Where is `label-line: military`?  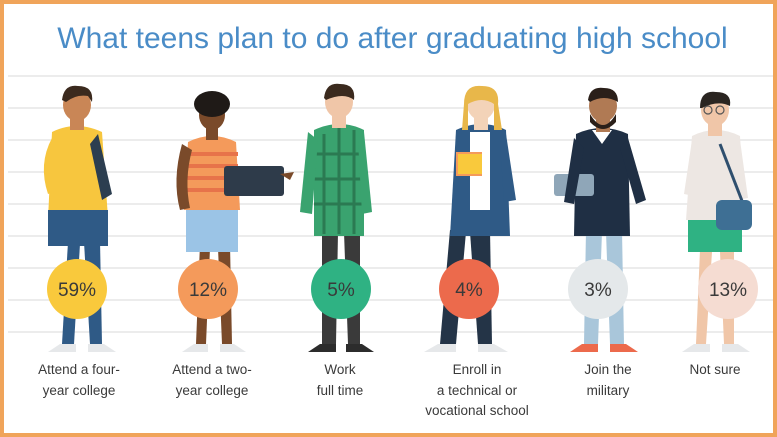
label-line: military is located at coordinates (608, 390).